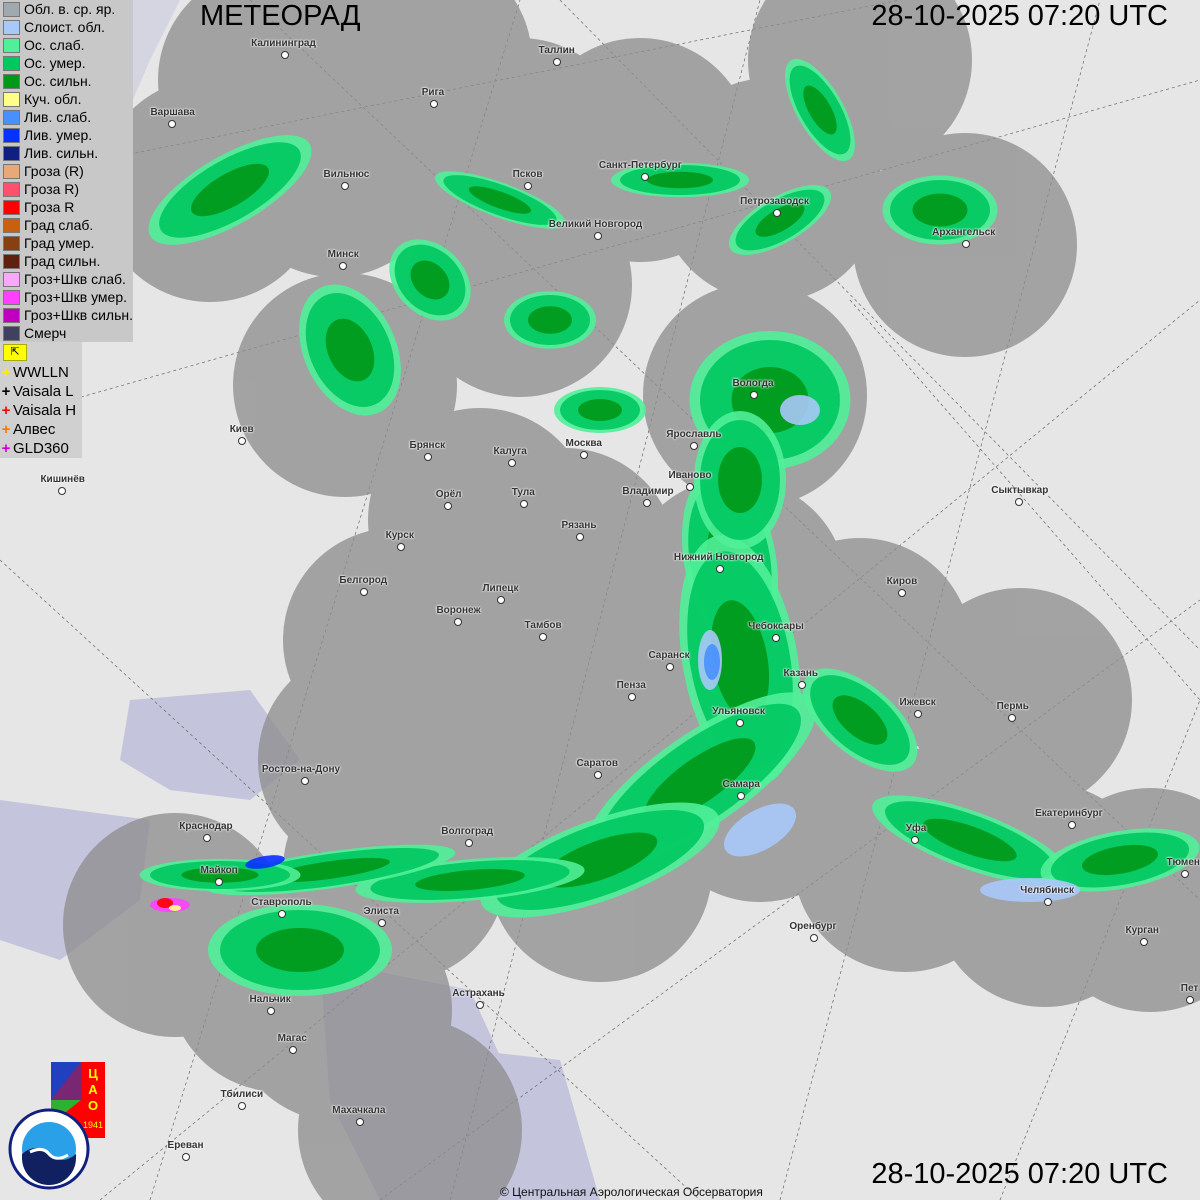 The height and width of the screenshot is (1200, 1200). Describe the element at coordinates (917, 702) in the screenshot. I see `city-label: Ижевск` at that location.